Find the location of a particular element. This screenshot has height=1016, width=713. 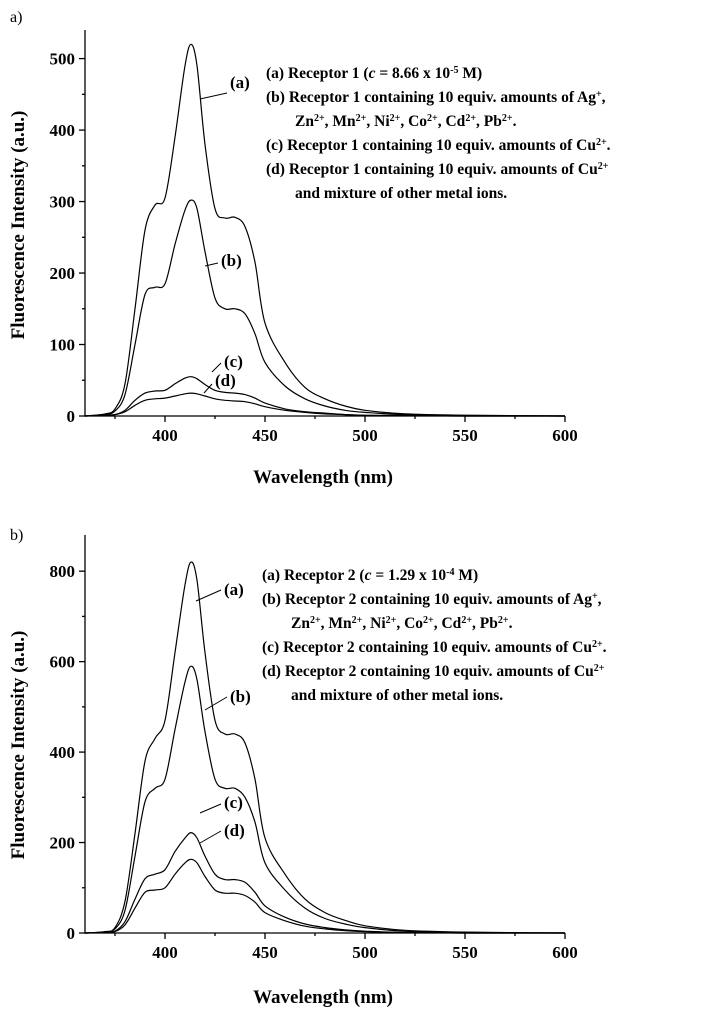

legend-text-run: -5 is located at coordinates (454, 70).